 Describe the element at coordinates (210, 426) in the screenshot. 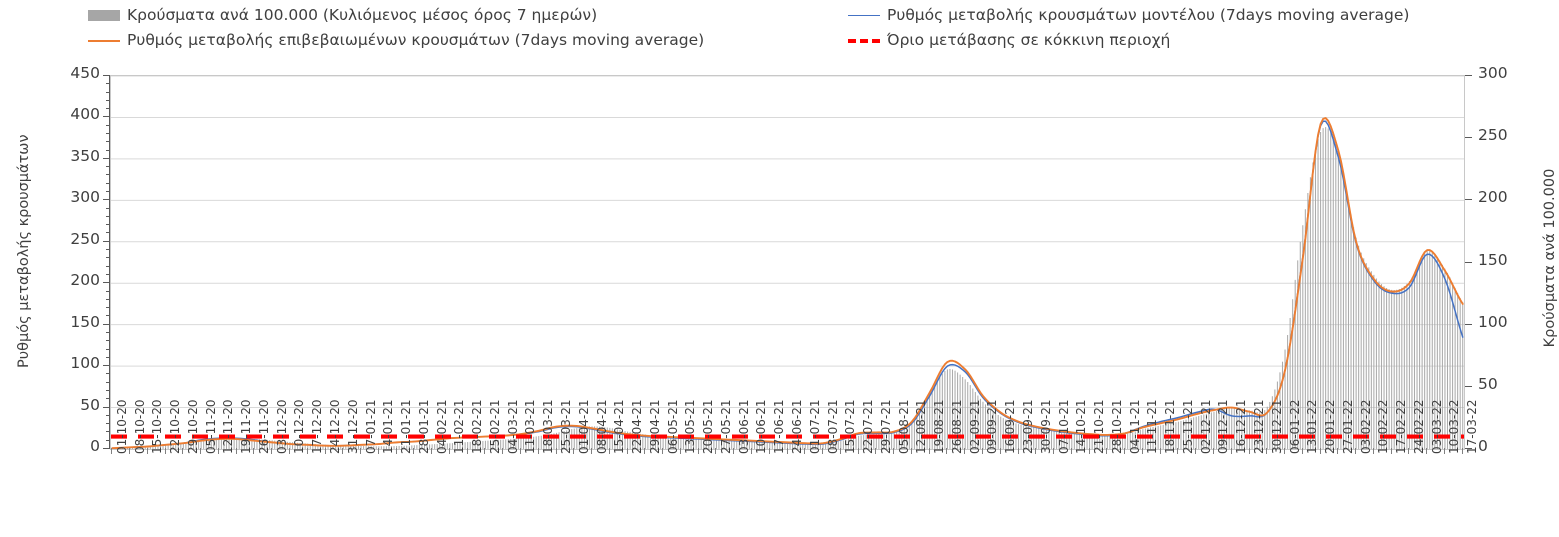

I see `x-axis-tick-label: 05-11-20` at that location.